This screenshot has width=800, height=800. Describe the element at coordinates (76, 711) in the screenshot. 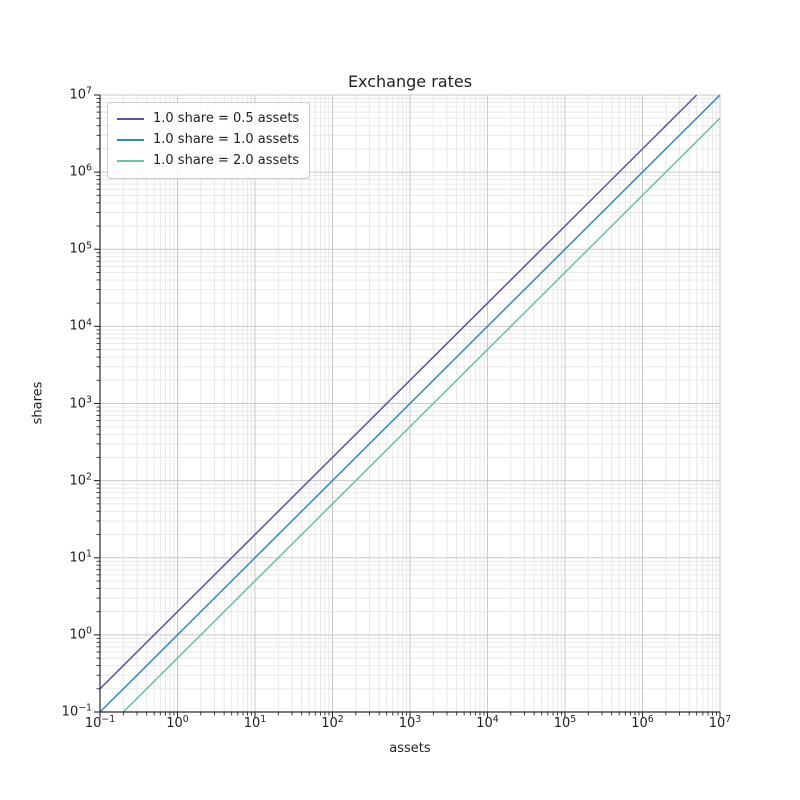

I see `y-tick-label: 10⁻¹` at that location.